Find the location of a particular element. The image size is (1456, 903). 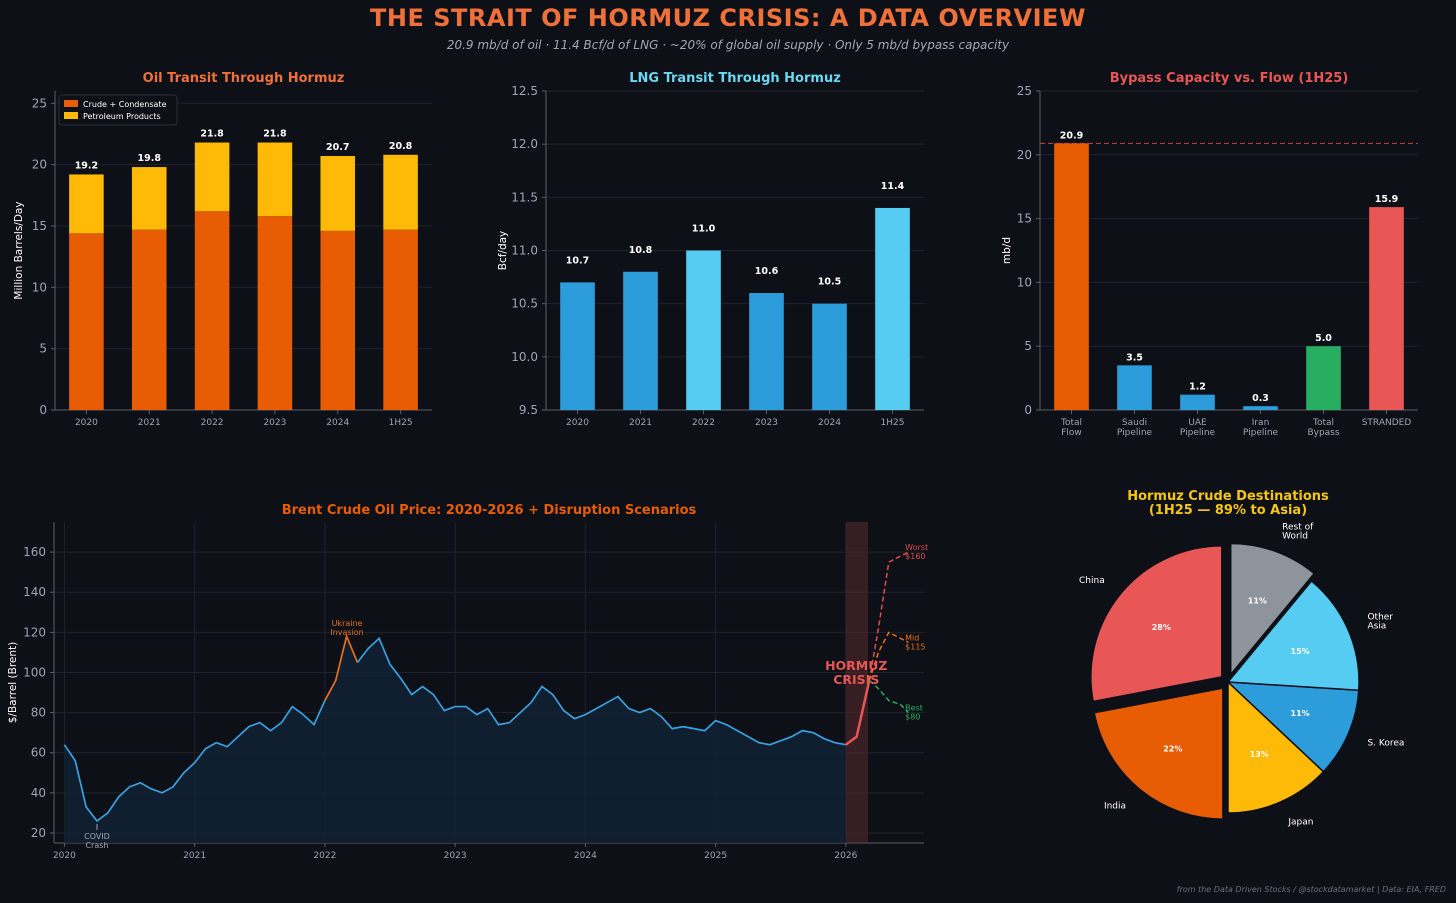

pie-slice-china is located at coordinates (1156, 624).